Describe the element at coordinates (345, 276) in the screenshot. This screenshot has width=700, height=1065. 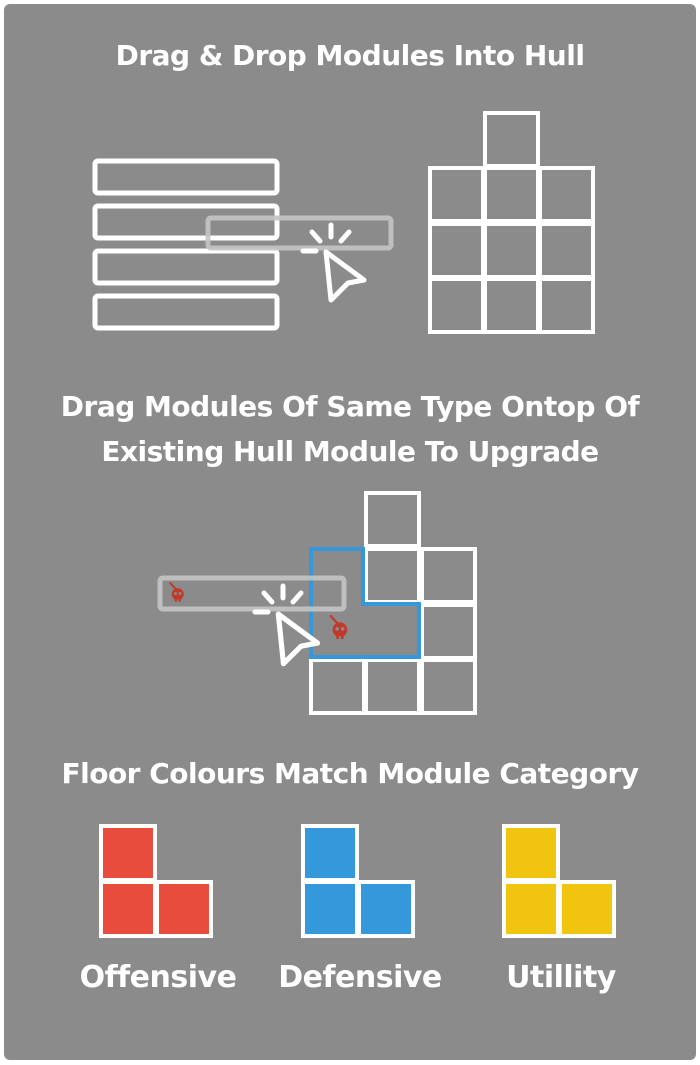
I see `cursor-arrow-icon` at that location.